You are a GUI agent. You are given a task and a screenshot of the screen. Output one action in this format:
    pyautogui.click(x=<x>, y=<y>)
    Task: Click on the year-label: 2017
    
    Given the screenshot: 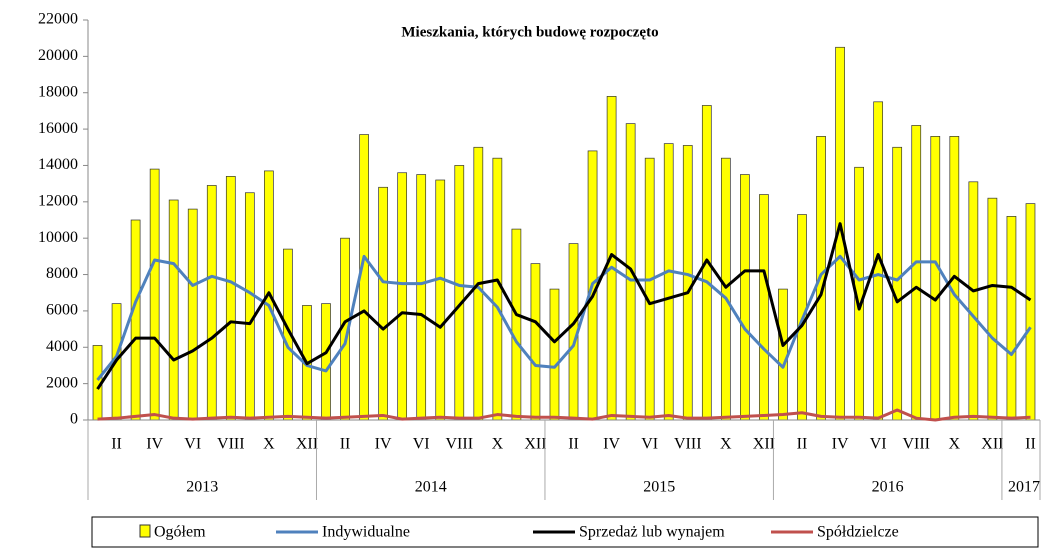 What is the action you would take?
    pyautogui.click(x=1024, y=487)
    